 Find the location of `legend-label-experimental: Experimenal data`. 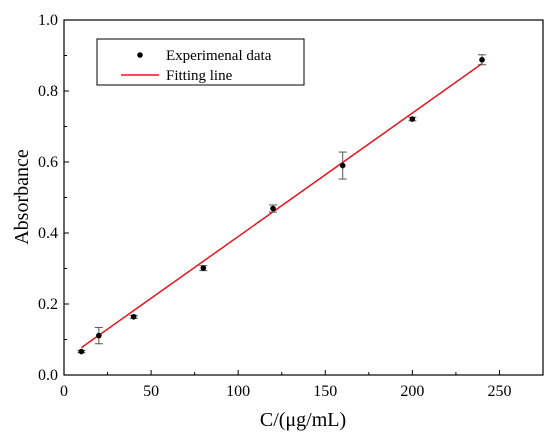

legend-label-experimental: Experimenal data is located at coordinates (219, 56).